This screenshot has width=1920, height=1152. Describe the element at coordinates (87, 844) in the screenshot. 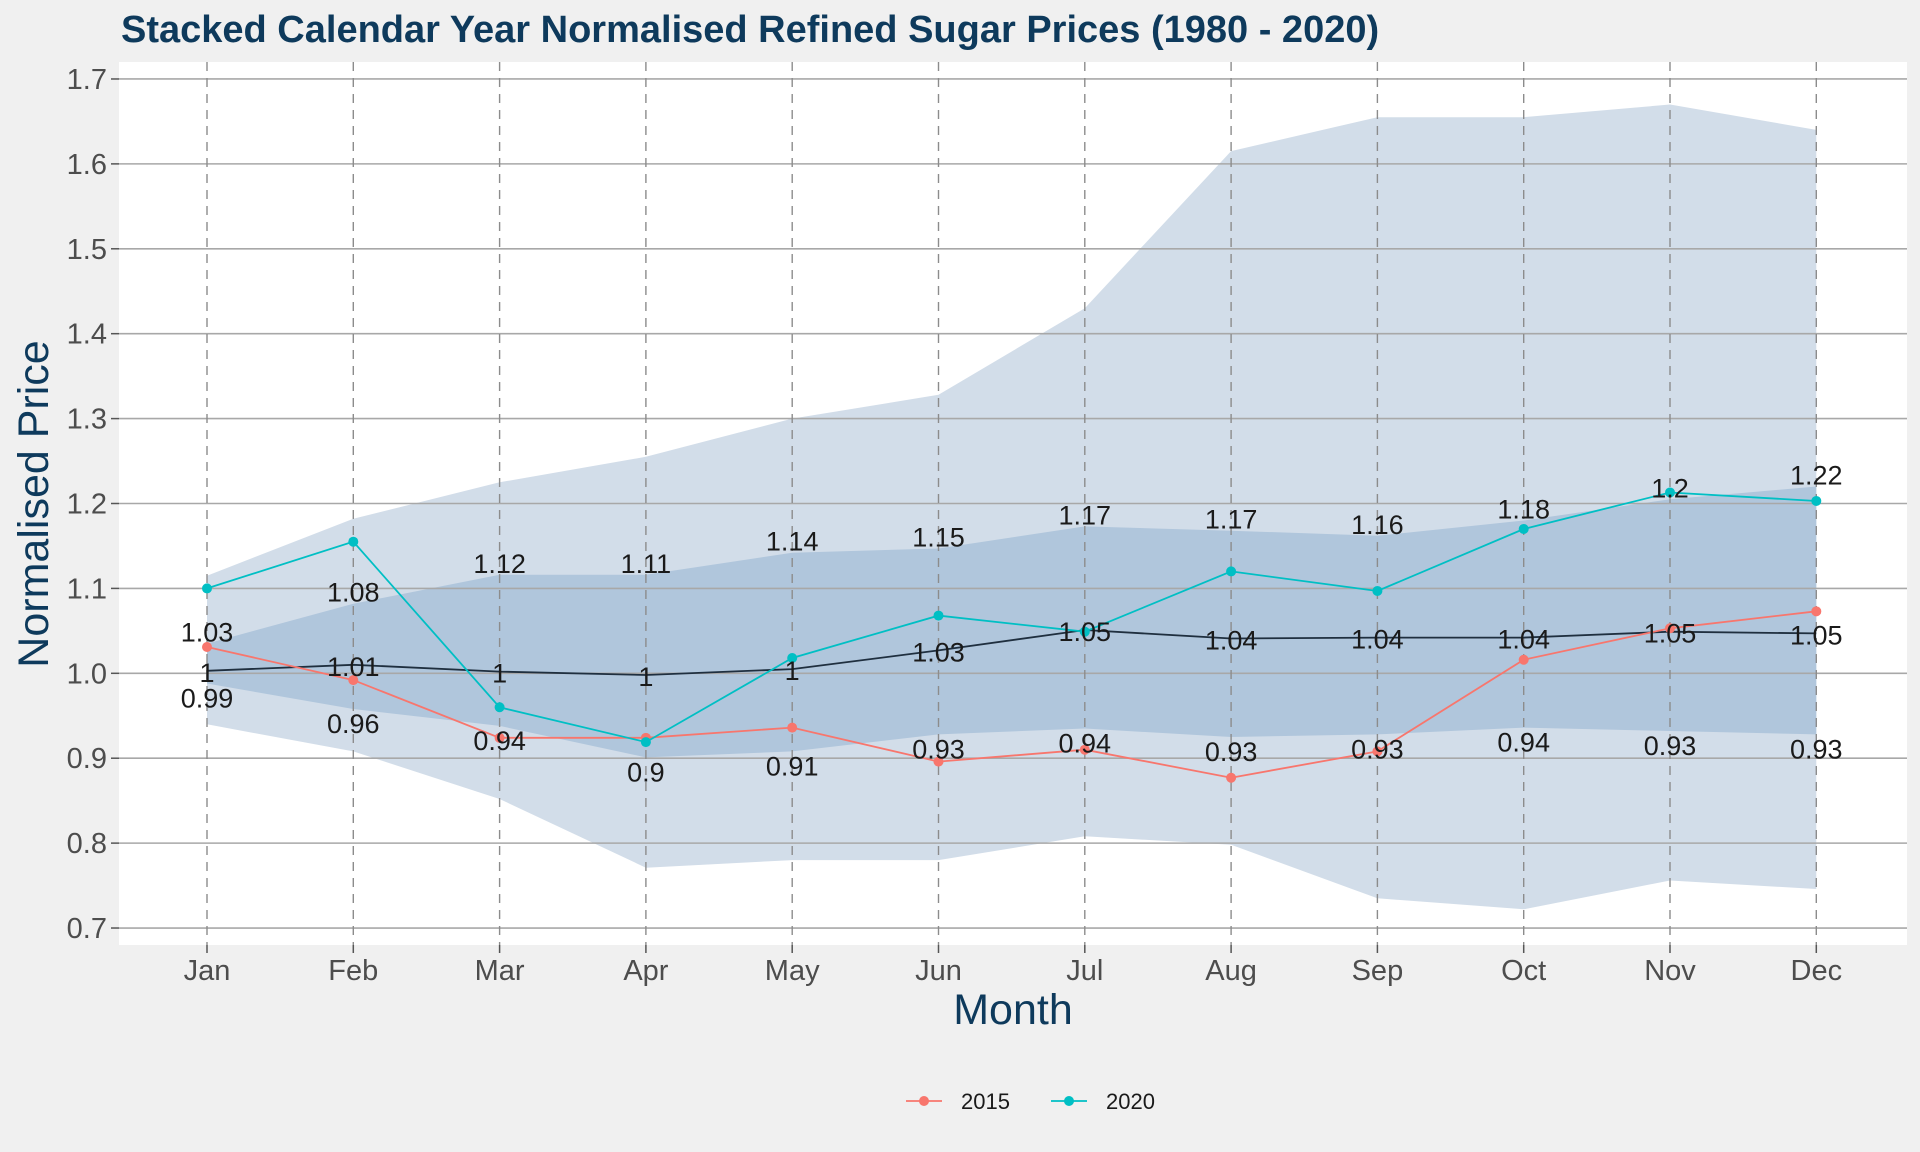

I see `y-tick-label: 0.8` at that location.